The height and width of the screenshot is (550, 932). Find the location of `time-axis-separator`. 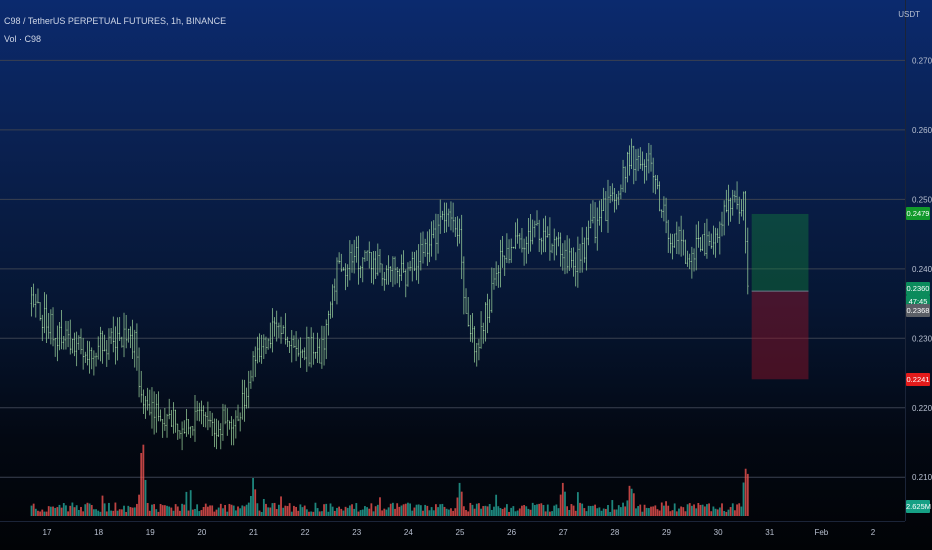

time-axis-separator is located at coordinates (452, 521).